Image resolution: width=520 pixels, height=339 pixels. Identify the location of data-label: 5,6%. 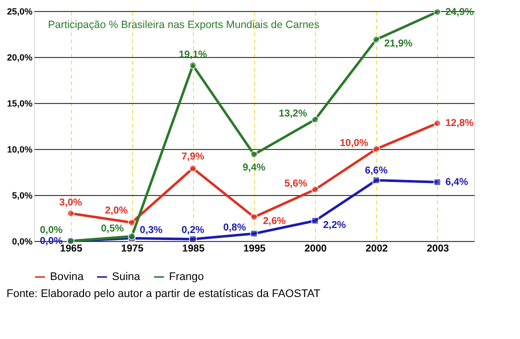
(296, 184).